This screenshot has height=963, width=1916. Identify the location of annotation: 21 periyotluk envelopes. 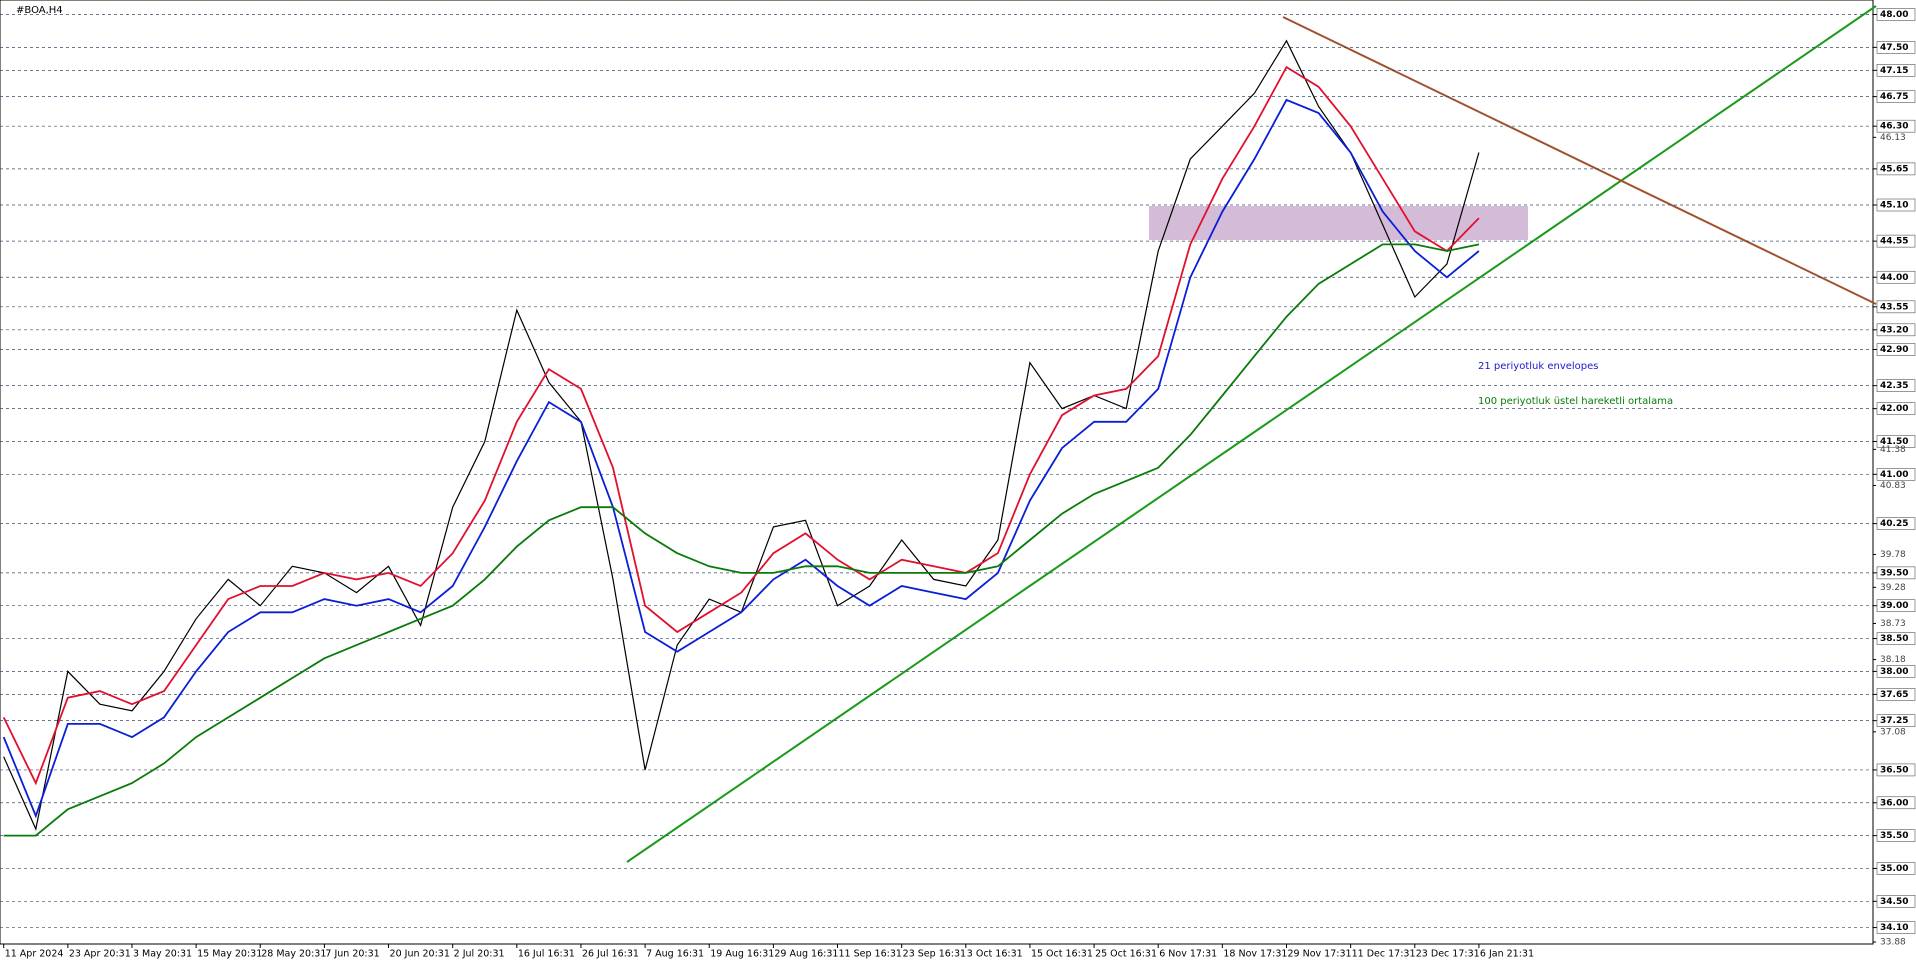
(1538, 366).